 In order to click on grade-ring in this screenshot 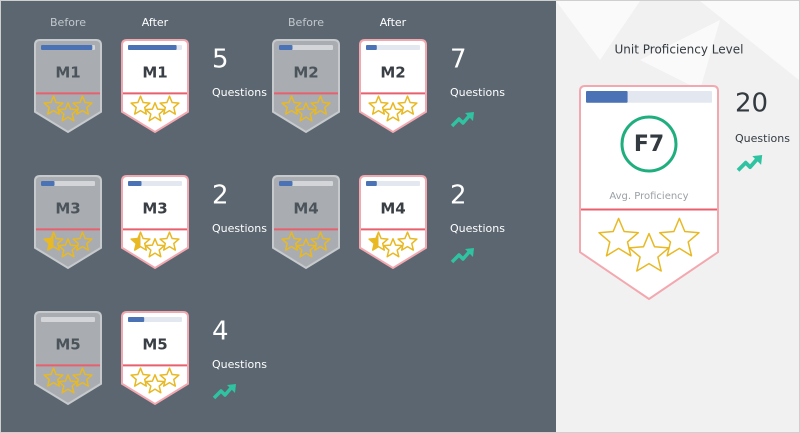, I will do `click(649, 144)`.